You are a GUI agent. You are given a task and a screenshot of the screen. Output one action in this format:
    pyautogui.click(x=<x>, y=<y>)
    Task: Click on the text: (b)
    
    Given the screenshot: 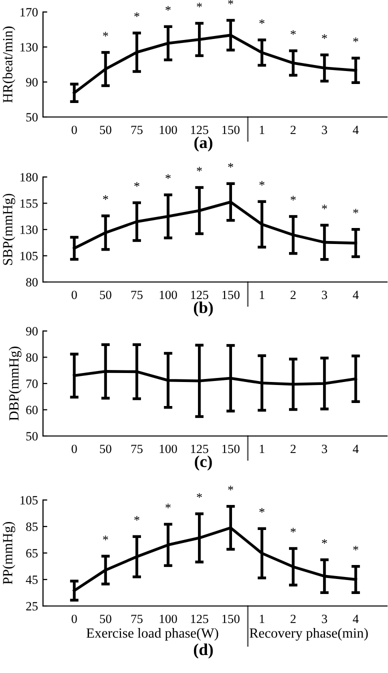 What is the action you would take?
    pyautogui.click(x=203, y=309)
    